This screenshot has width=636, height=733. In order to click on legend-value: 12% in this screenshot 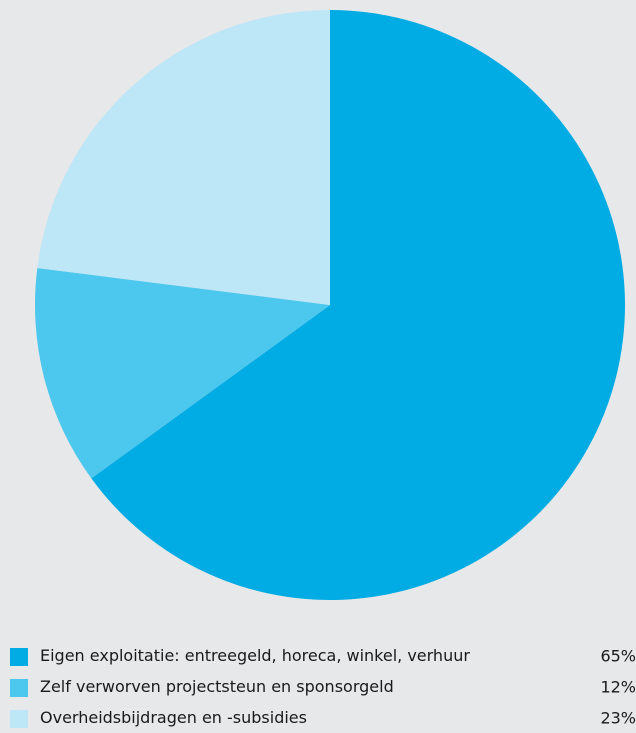, I will do `click(618, 686)`.